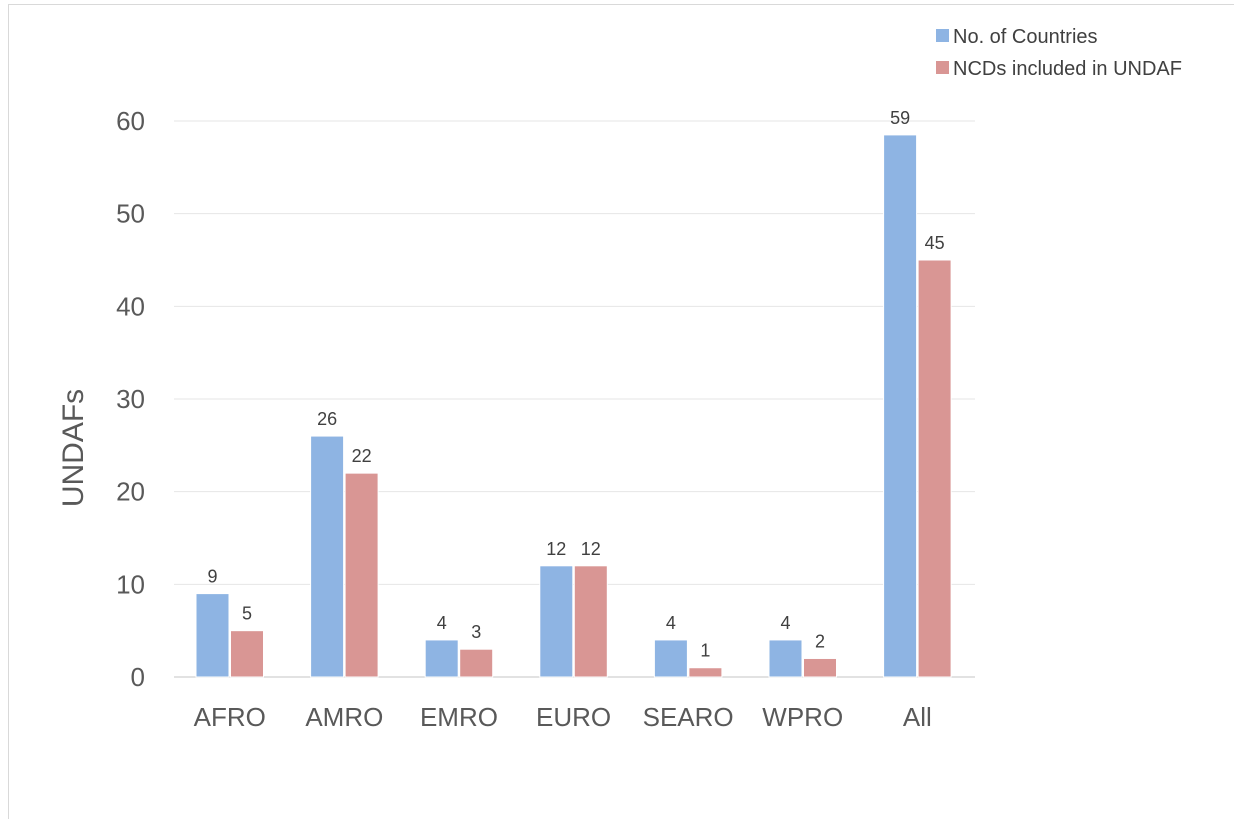  What do you see at coordinates (459, 717) in the screenshot?
I see `x-category-label: EMRO` at bounding box center [459, 717].